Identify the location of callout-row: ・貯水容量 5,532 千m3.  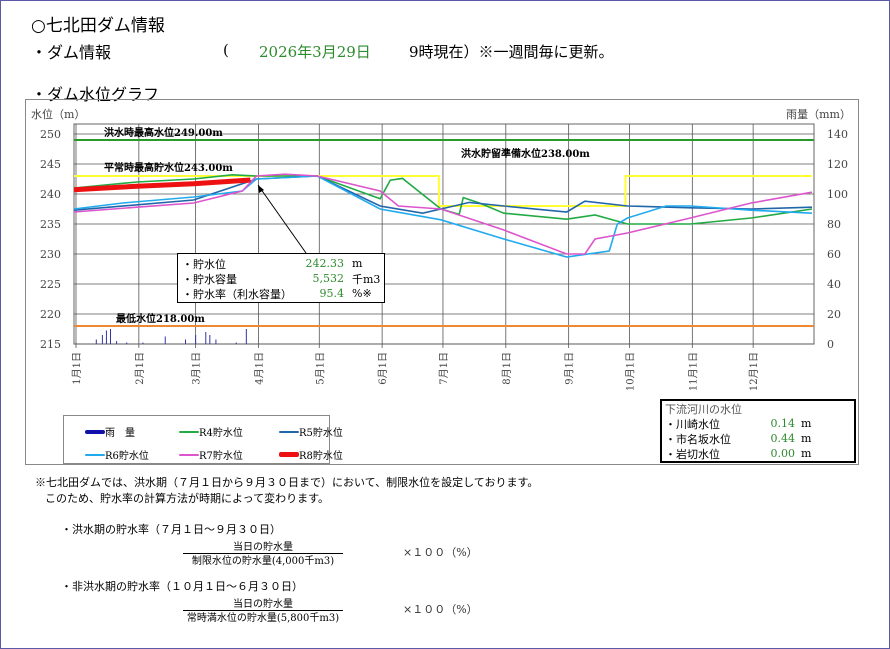
(281, 278).